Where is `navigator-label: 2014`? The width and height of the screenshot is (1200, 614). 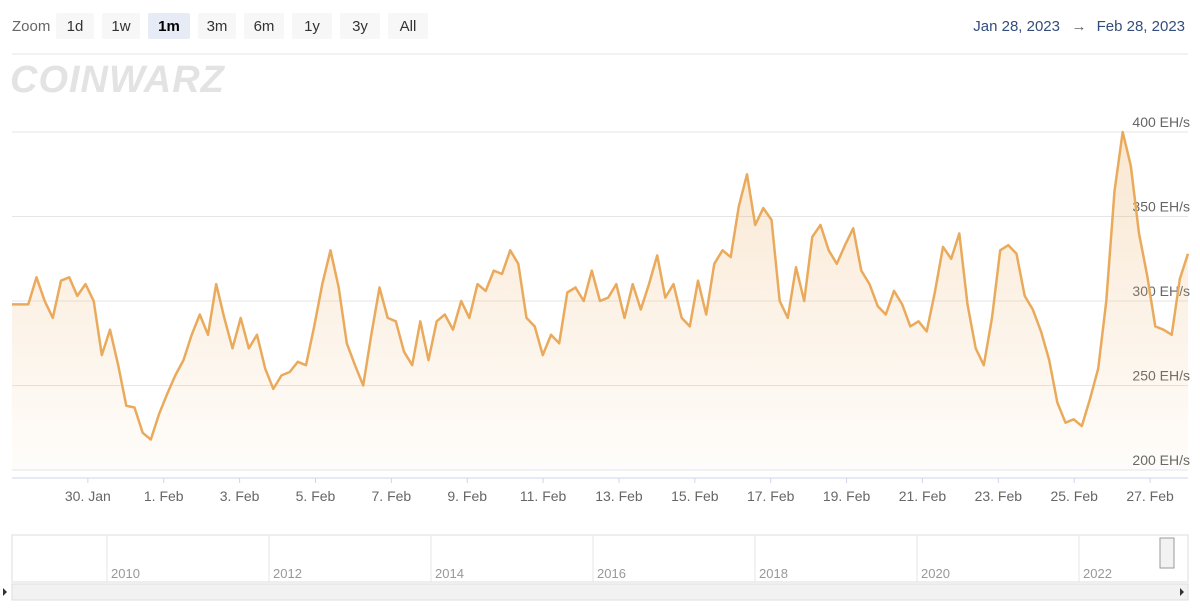 navigator-label: 2014 is located at coordinates (449, 573).